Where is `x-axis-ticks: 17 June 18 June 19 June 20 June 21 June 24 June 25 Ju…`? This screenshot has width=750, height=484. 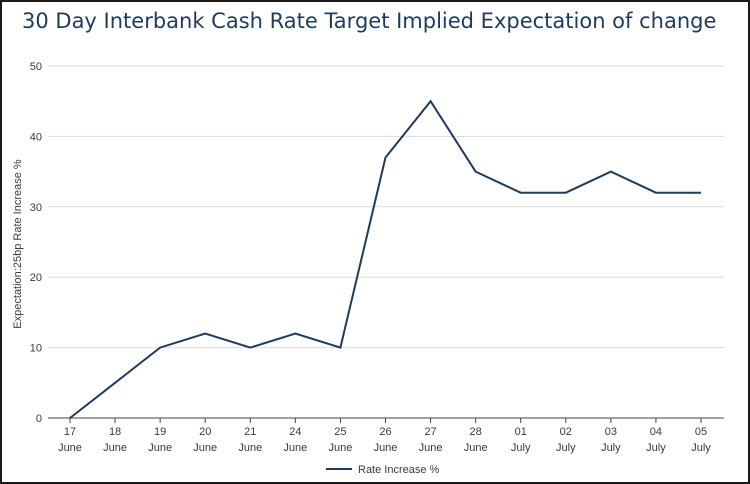 x-axis-ticks: 17 June 18 June 19 June 20 June 21 June 24 June 25 Ju… is located at coordinates (384, 436).